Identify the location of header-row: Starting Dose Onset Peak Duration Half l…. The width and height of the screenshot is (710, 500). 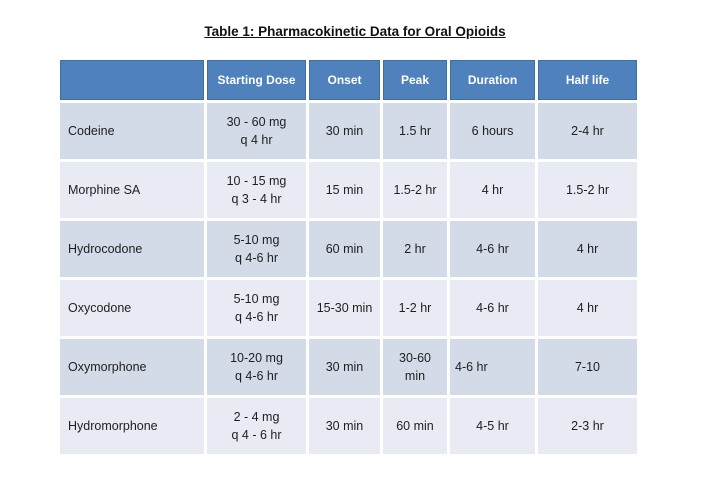
(348, 80).